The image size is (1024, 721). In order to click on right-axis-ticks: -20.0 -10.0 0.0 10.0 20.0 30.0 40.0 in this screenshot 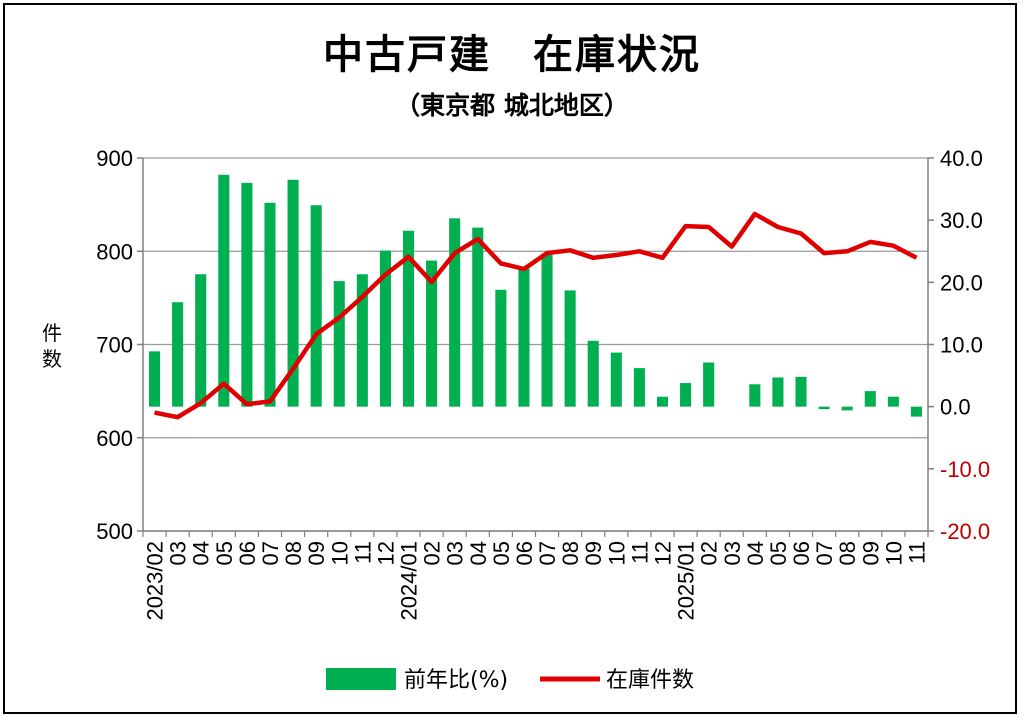, I will do `click(965, 345)`.